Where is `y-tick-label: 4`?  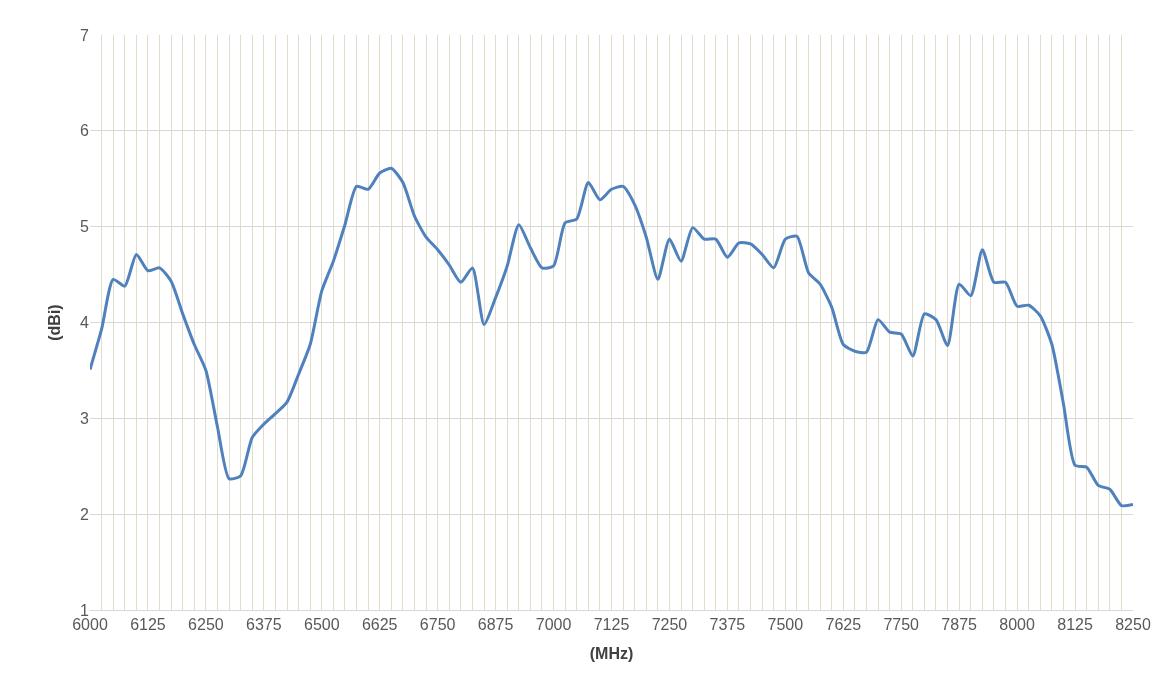
y-tick-label: 4 is located at coordinates (85, 323).